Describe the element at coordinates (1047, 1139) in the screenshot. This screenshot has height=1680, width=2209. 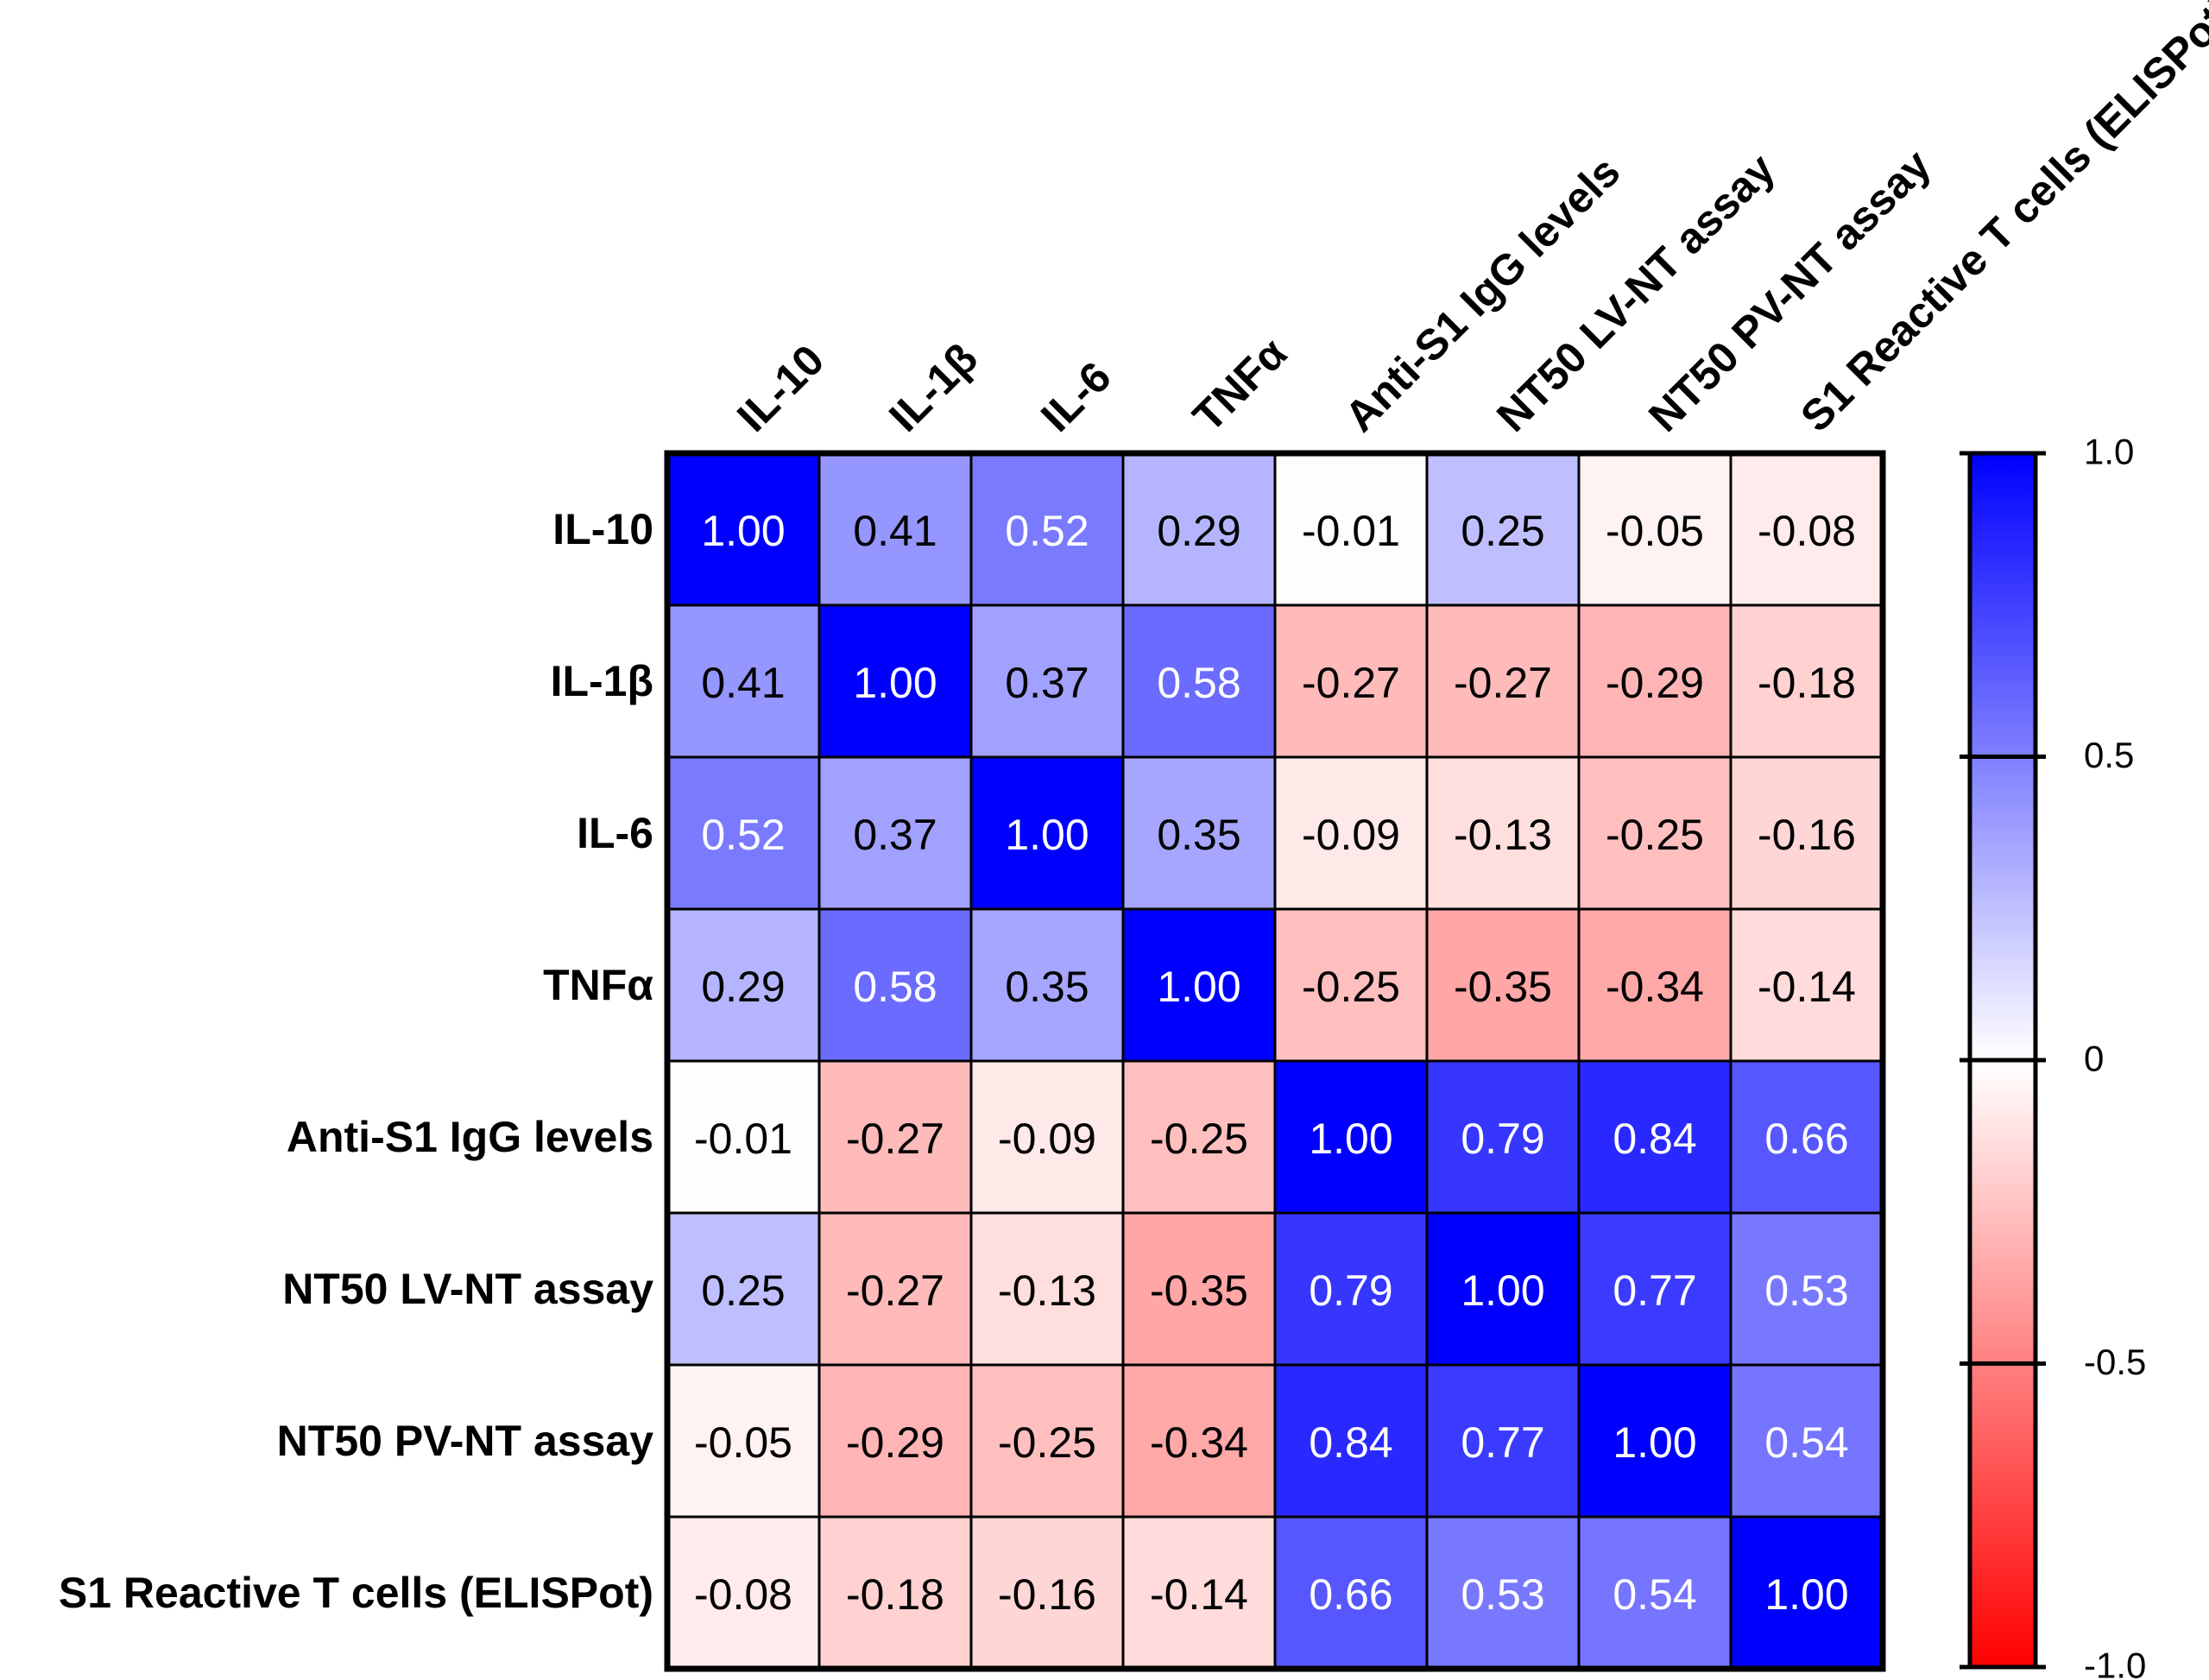
I see `cell-value-label: -0.09` at that location.